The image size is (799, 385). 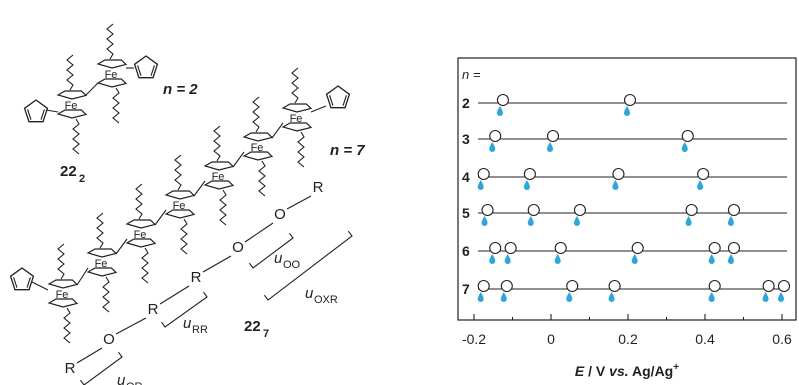 I want to click on x-tick-label: 0.6, so click(x=782, y=339).